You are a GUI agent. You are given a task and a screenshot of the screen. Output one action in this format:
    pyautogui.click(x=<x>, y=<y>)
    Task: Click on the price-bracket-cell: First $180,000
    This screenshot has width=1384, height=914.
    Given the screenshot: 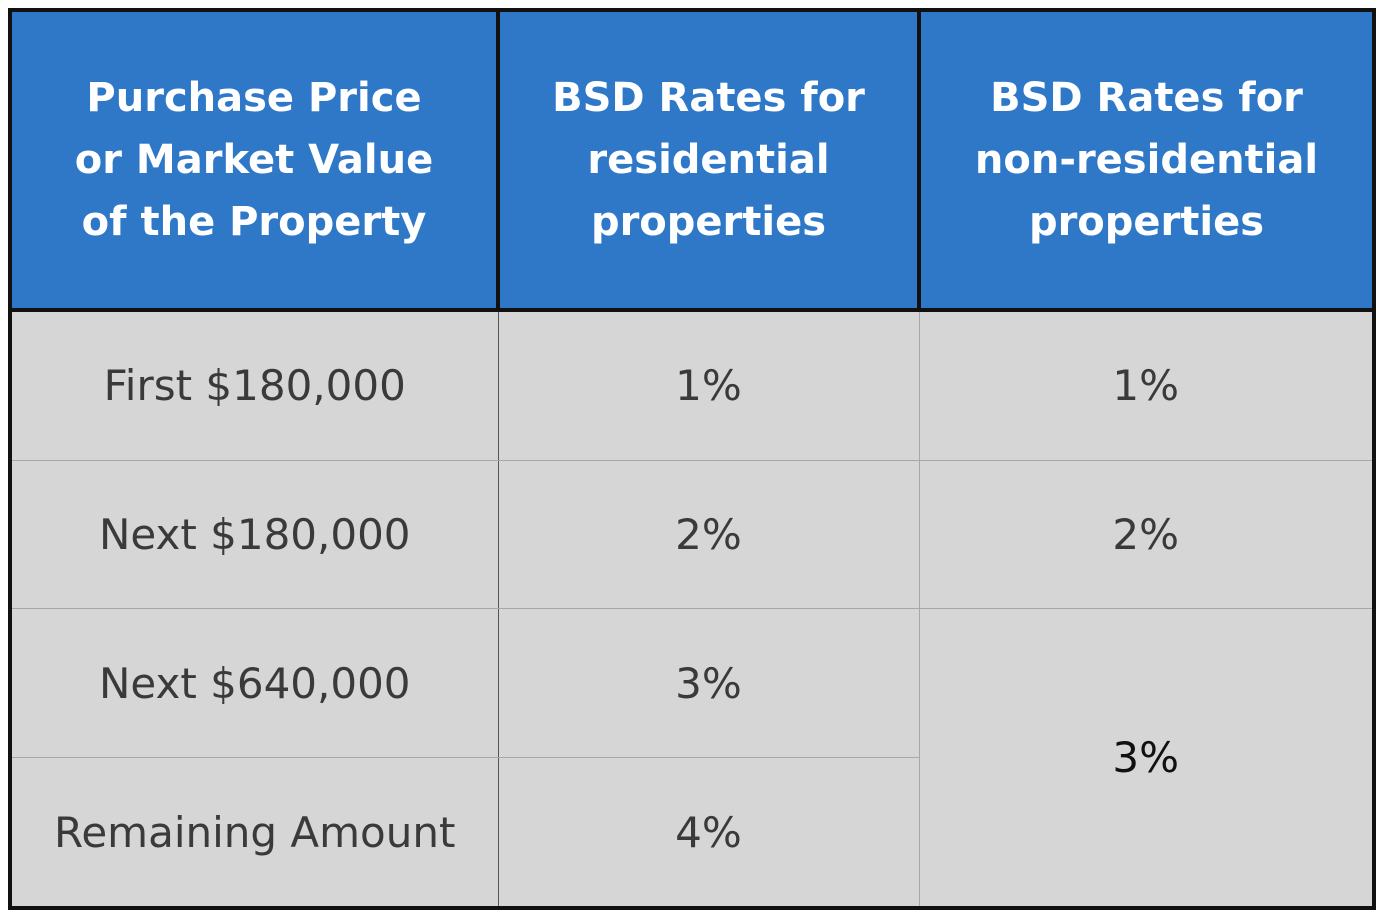 What is the action you would take?
    pyautogui.click(x=255, y=385)
    